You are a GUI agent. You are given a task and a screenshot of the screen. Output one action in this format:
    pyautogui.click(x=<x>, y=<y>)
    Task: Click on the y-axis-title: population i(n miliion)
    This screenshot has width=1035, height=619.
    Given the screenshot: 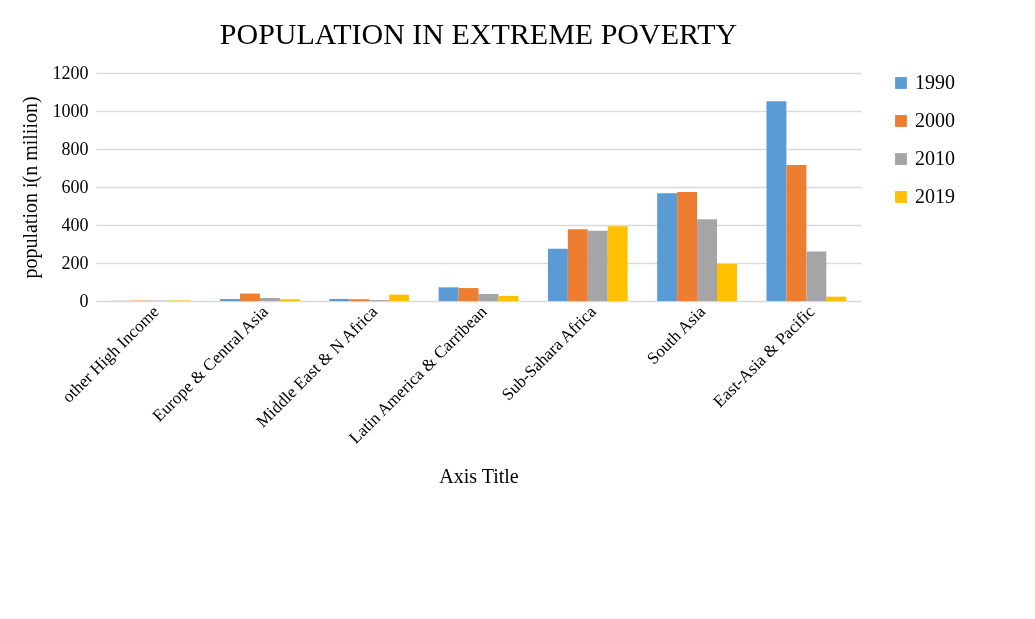 What is the action you would take?
    pyautogui.click(x=30, y=187)
    